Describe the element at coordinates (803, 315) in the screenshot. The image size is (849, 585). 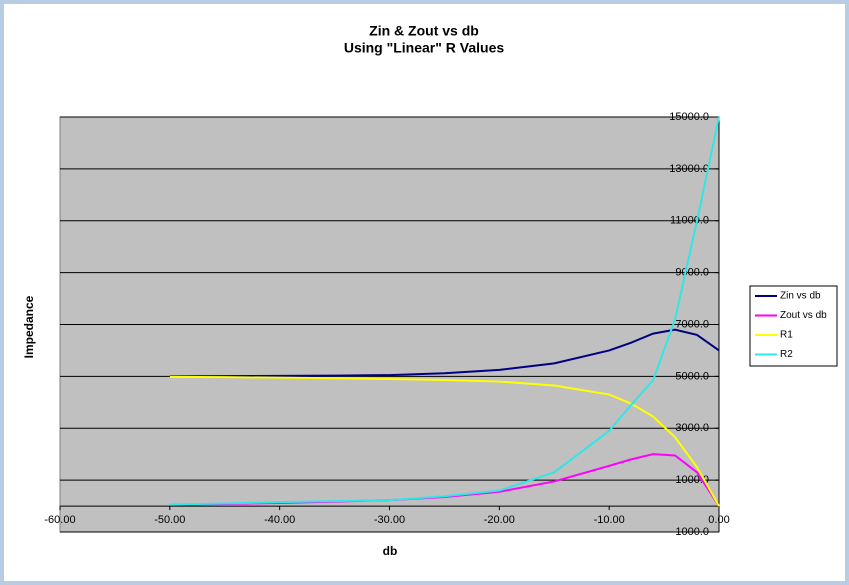
I see `legend-label: Zout vs db` at that location.